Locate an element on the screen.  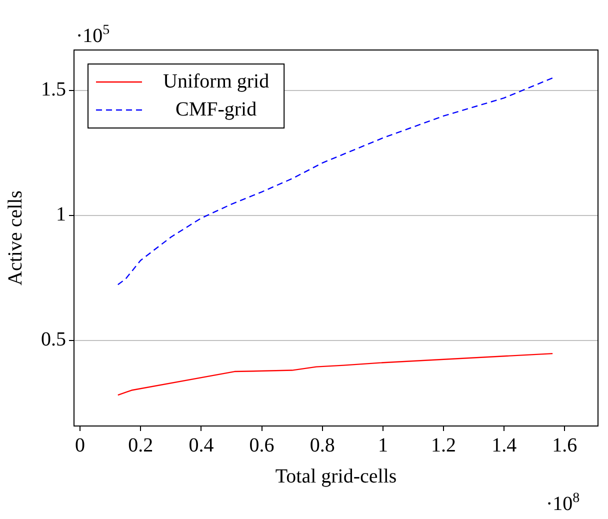
x-tick-label: 1.2 is located at coordinates (443, 445).